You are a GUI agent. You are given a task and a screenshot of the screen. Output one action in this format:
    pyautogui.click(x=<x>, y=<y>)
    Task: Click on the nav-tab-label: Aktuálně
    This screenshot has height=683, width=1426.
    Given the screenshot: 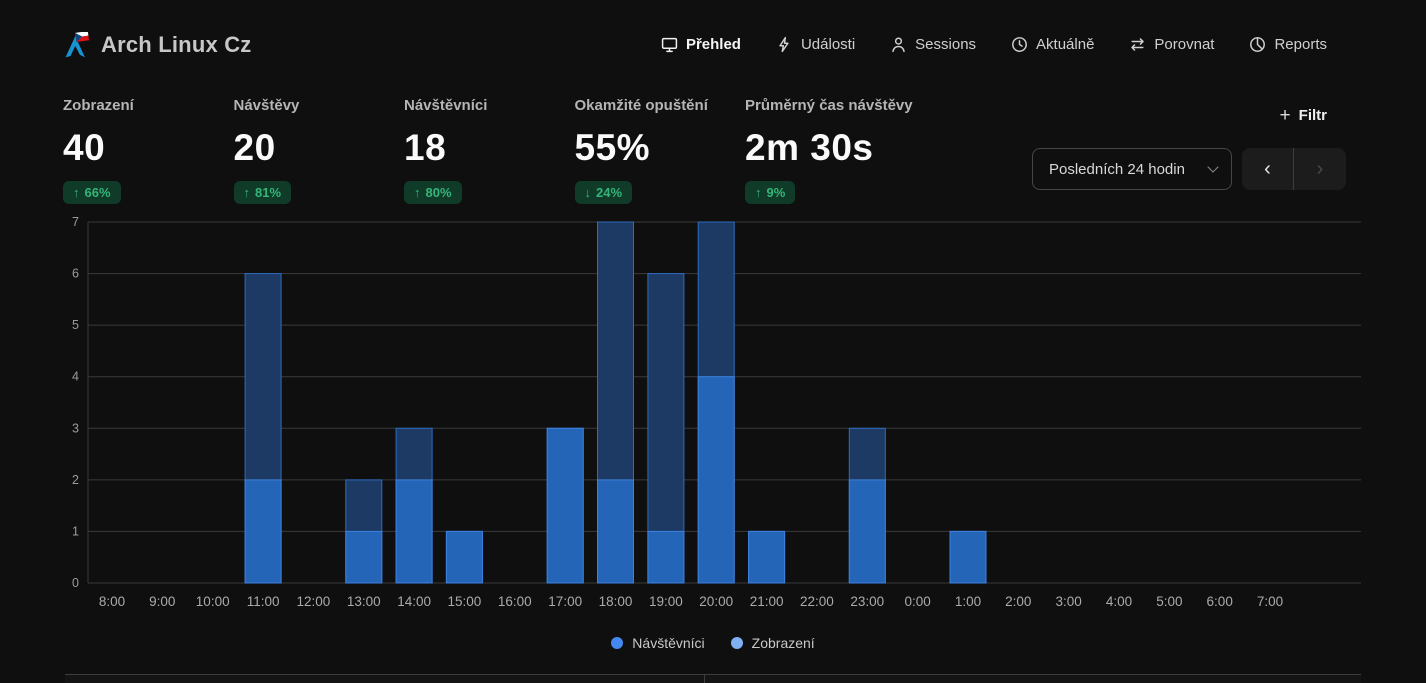 What is the action you would take?
    pyautogui.click(x=1065, y=44)
    